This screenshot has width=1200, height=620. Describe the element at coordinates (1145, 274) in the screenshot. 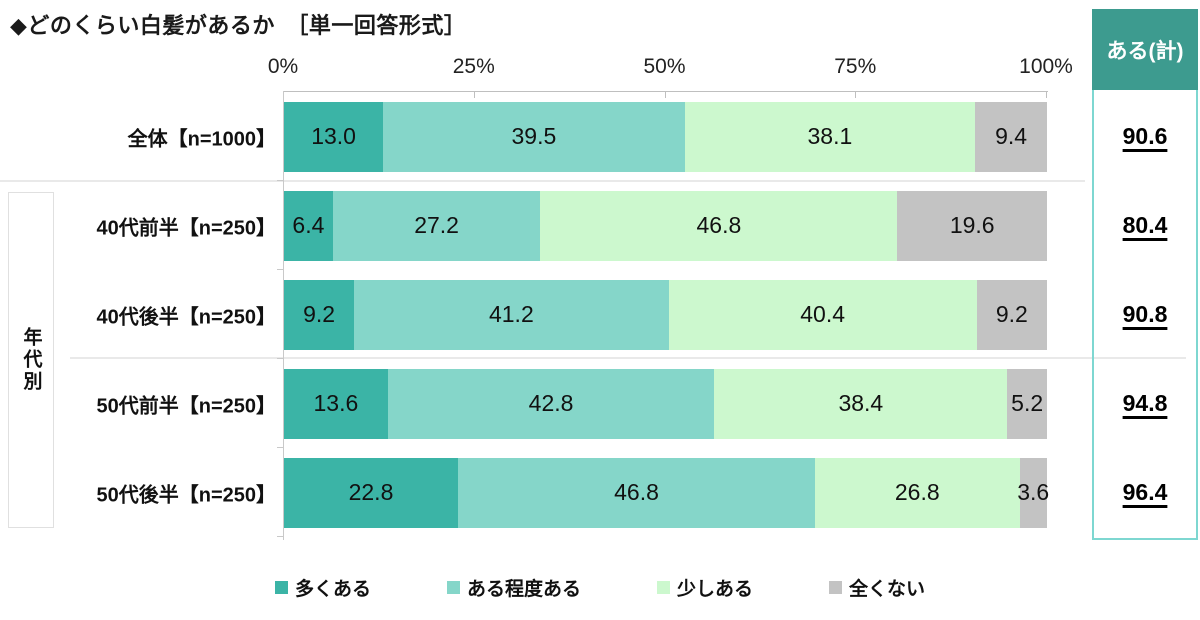

I see `summary-column: ある(計) 90.6 80.4 90.8 94.8 96.4` at that location.